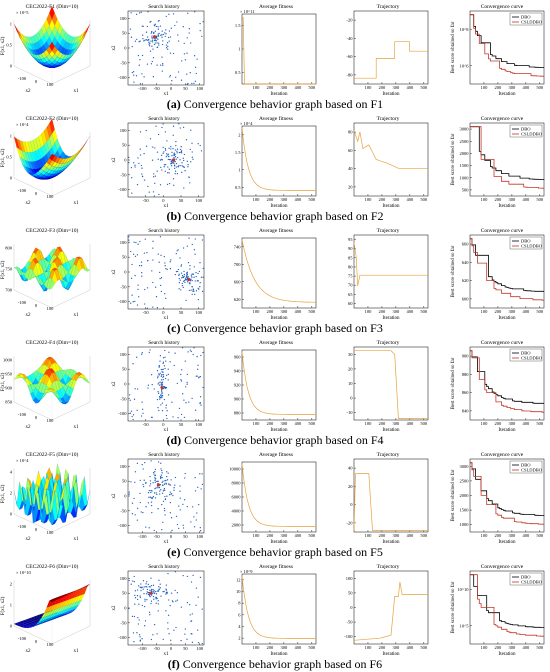 This screenshot has height=672, width=550. Describe the element at coordinates (285, 311) in the screenshot. I see `avg-xtick-label: 300` at that location.